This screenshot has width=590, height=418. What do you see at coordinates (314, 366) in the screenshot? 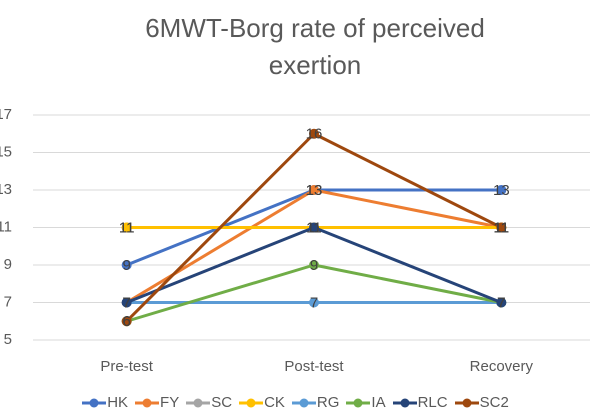
I see `x-tick-label: Post-test` at bounding box center [314, 366].